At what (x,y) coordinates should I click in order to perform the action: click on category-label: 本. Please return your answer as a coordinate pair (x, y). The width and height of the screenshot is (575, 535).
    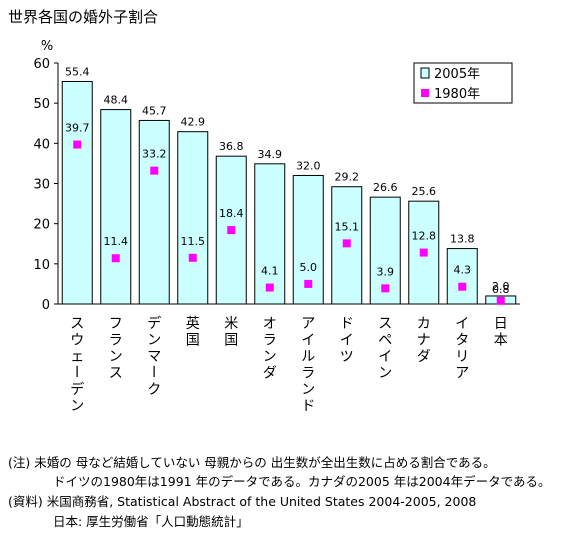
    Looking at the image, I should click on (501, 341).